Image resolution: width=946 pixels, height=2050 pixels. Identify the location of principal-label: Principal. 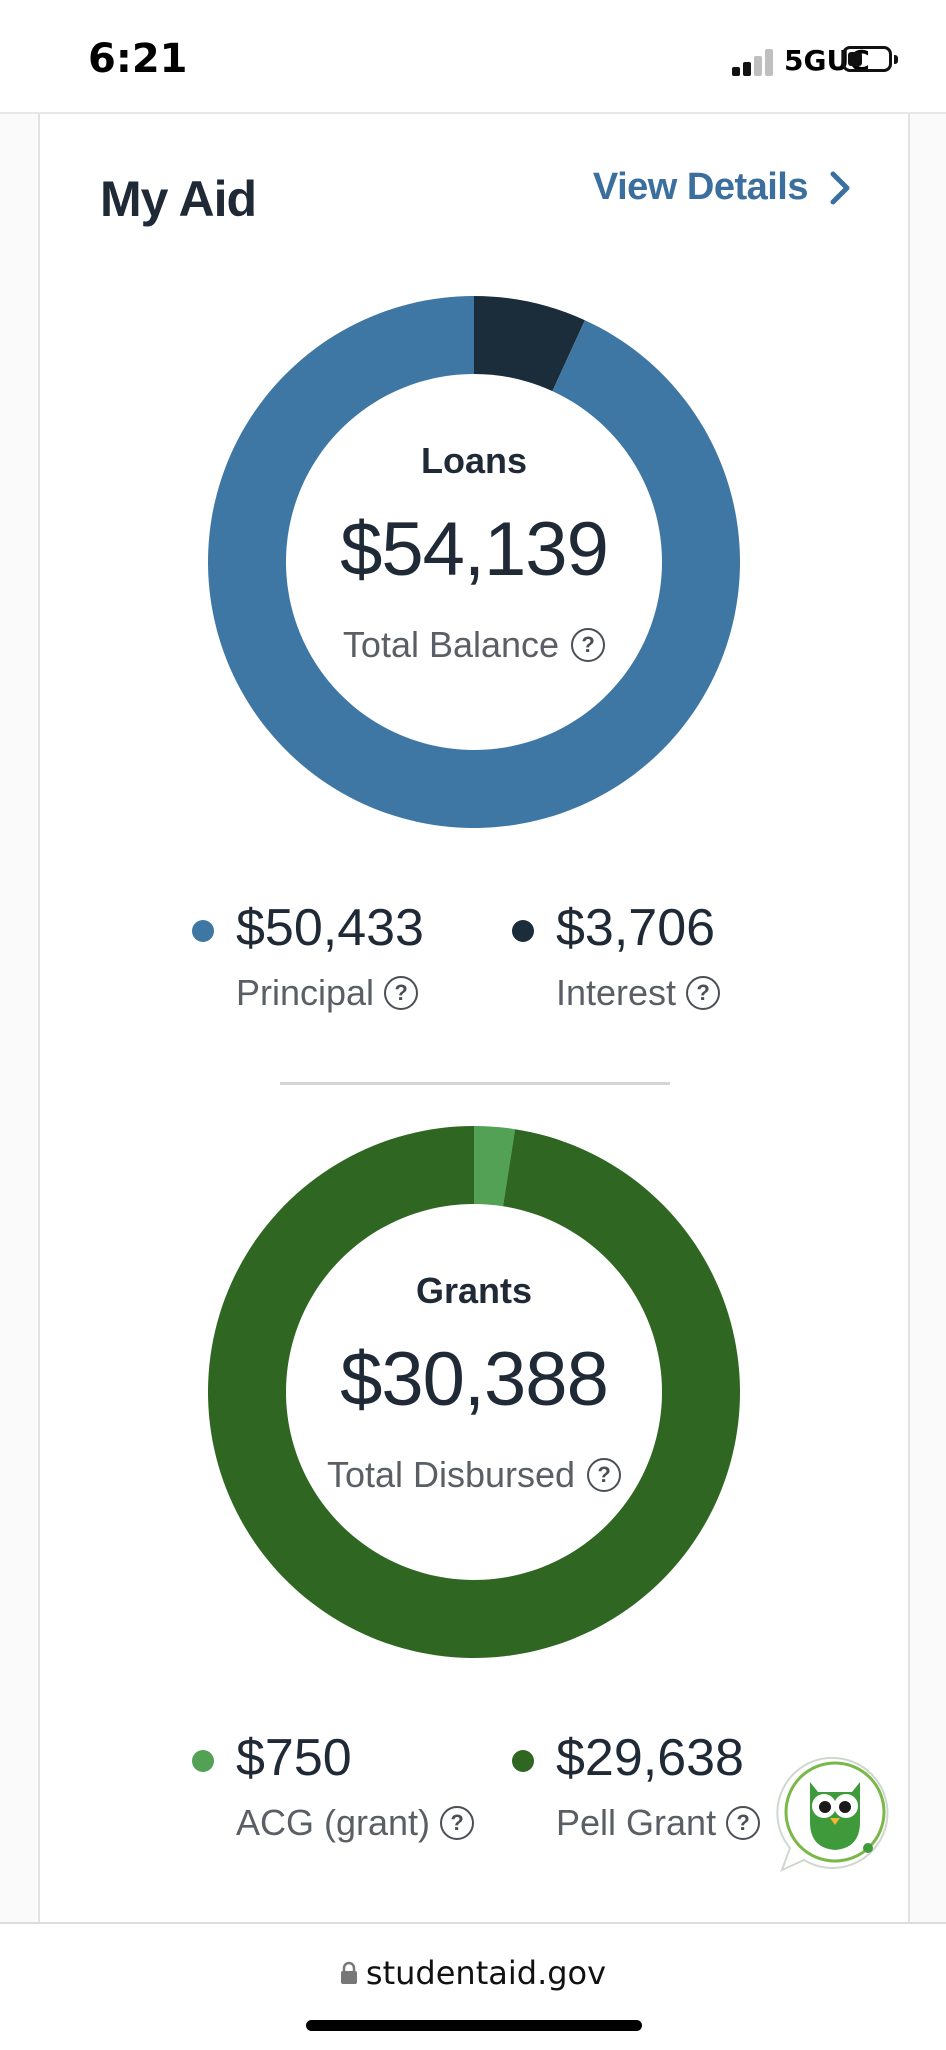
(305, 992).